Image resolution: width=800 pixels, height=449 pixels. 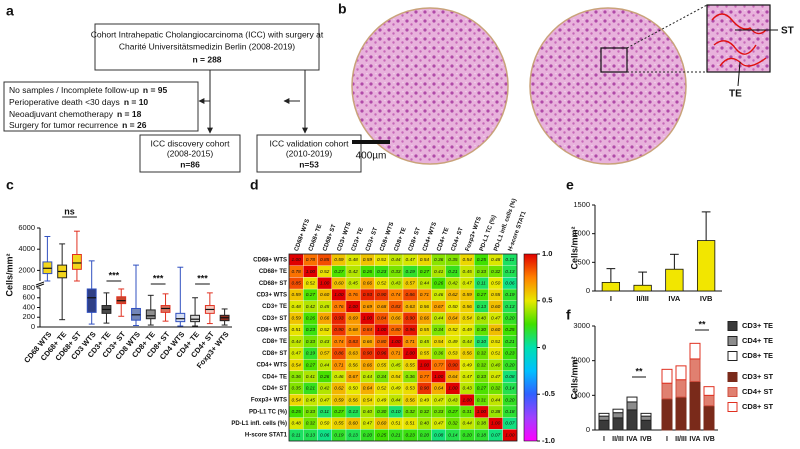 What do you see at coordinates (581, 233) in the screenshot?
I see `y-tick-label: 1000` at bounding box center [581, 233].